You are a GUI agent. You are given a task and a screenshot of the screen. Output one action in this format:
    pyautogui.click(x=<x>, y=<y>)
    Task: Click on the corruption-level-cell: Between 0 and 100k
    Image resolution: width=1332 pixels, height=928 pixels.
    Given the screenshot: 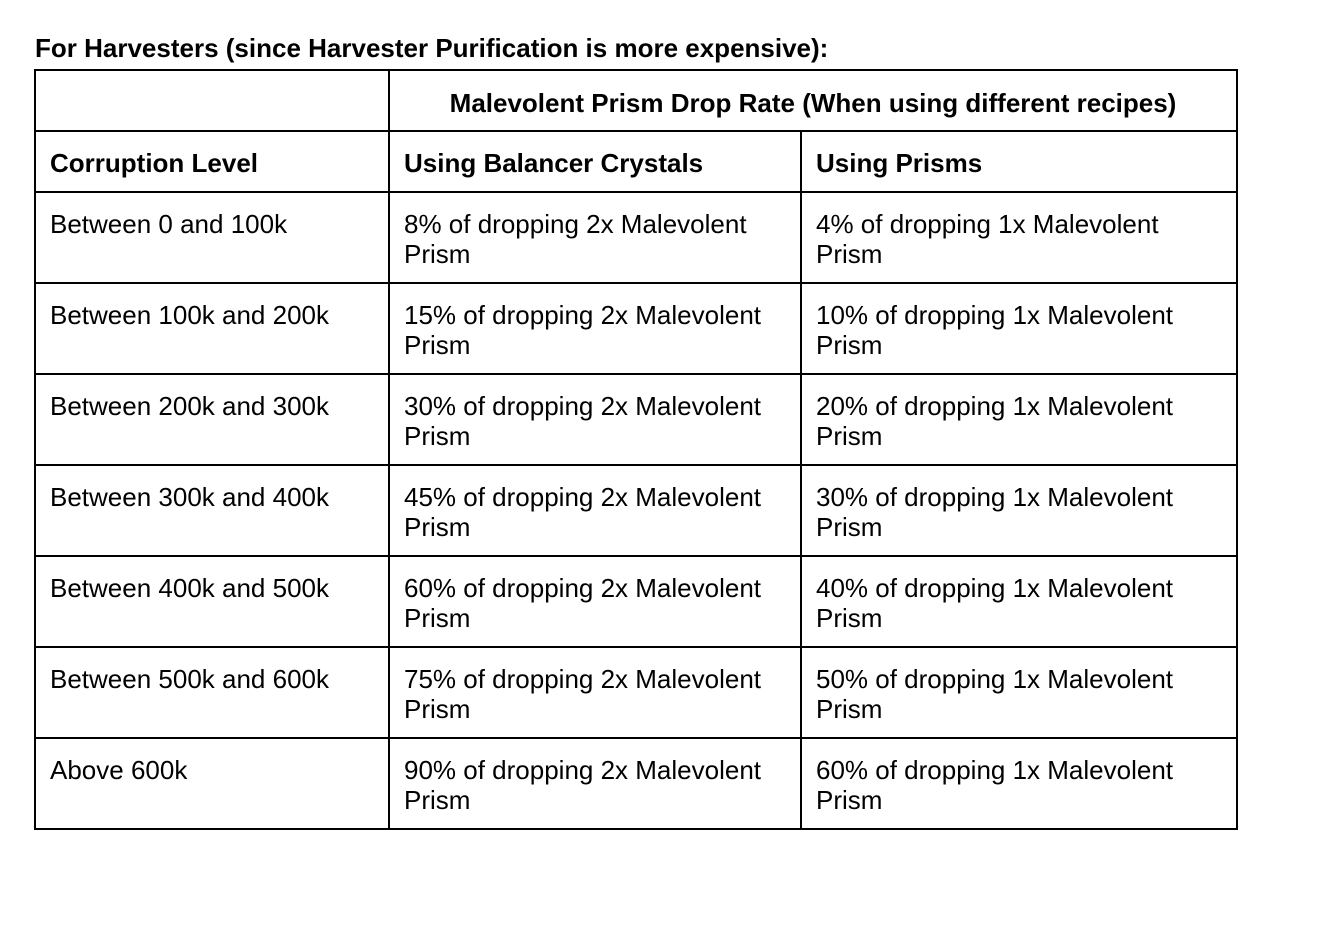 What is the action you would take?
    pyautogui.click(x=212, y=237)
    